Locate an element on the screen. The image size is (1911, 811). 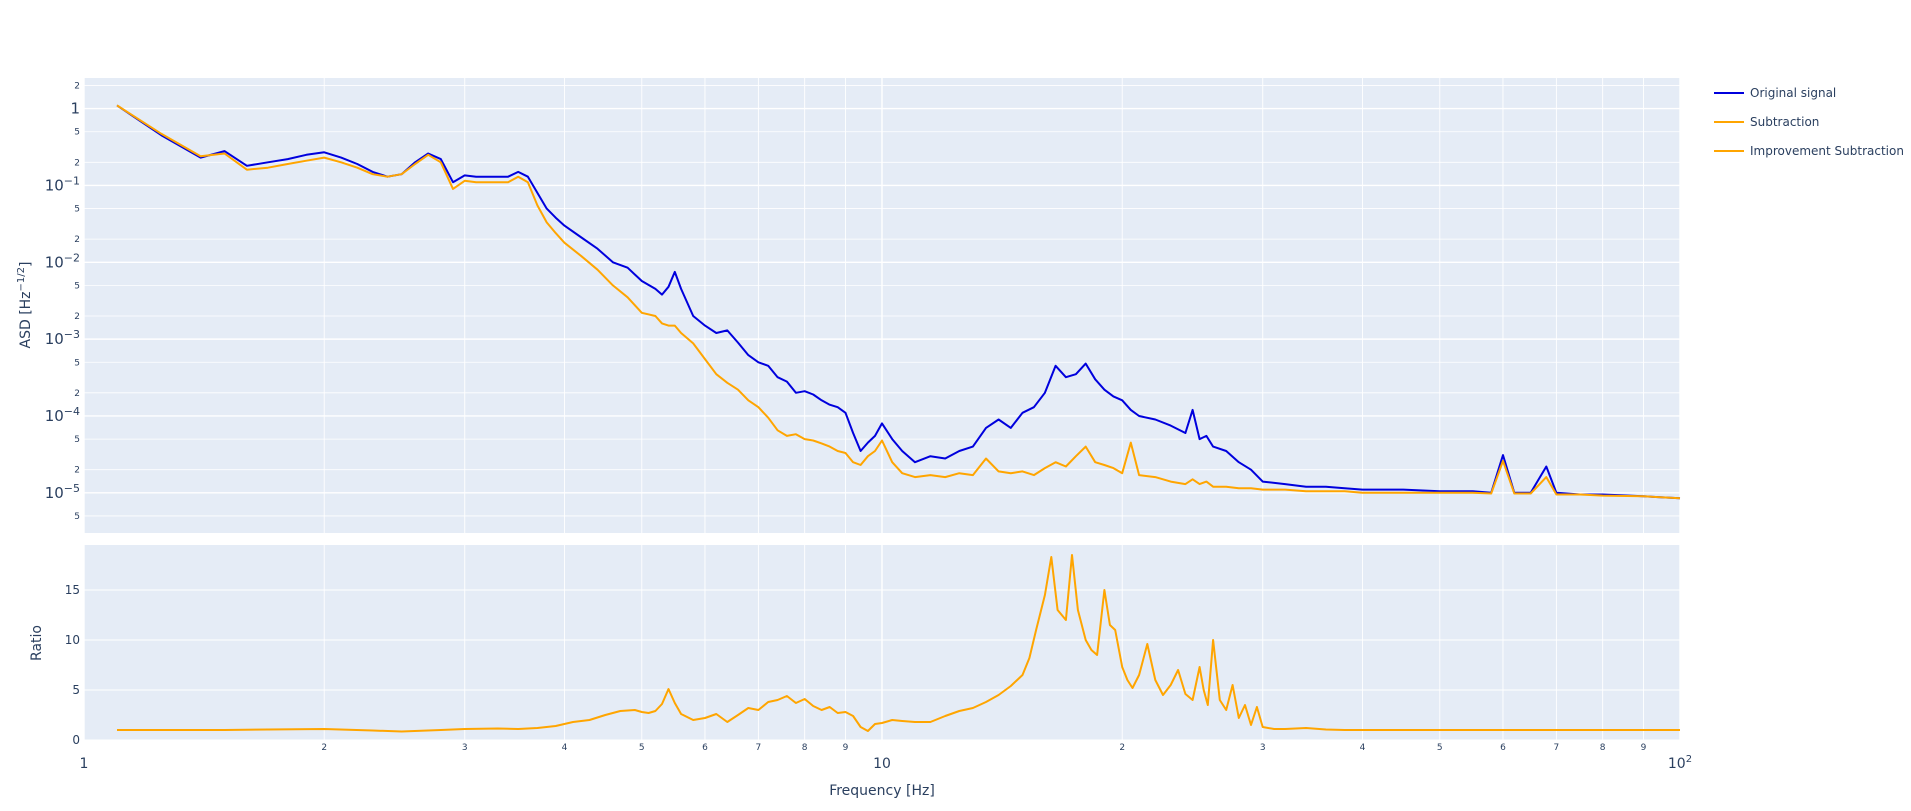
top-y-major-tick-label: 10⁻⁴ is located at coordinates (62, 415).